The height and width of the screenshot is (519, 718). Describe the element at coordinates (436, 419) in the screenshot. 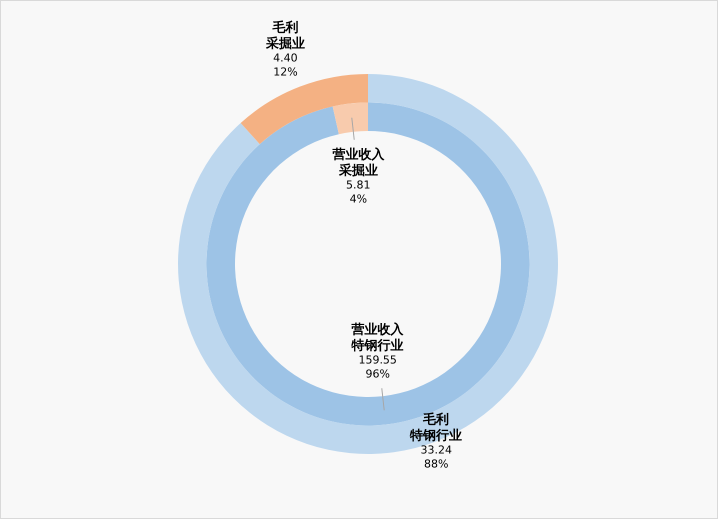

I see `slice-label: 毛利` at that location.